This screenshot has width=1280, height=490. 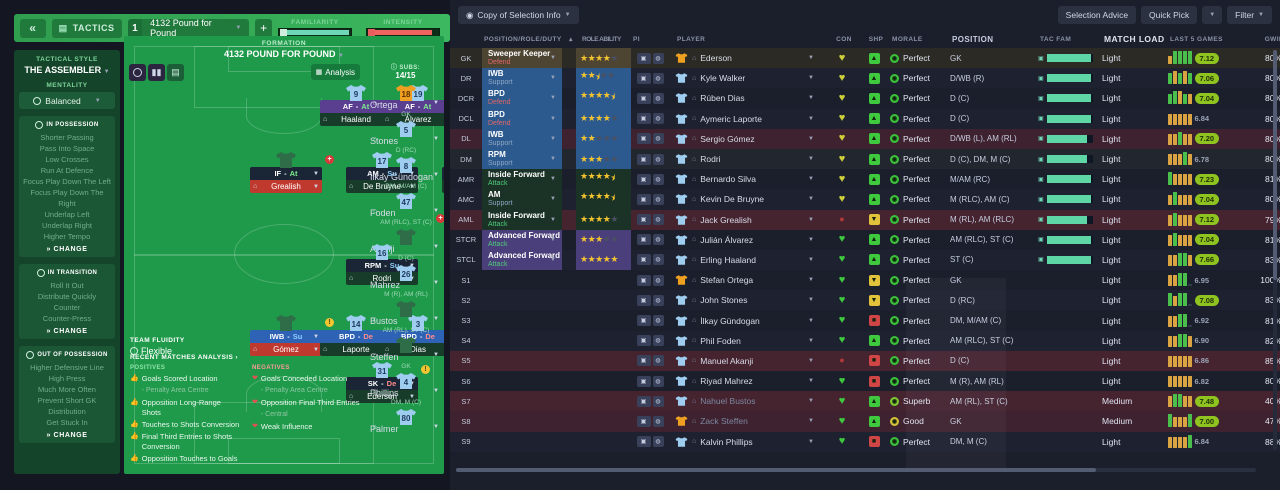 What do you see at coordinates (67, 249) in the screenshot?
I see `change-button: » CHANGE` at bounding box center [67, 249].